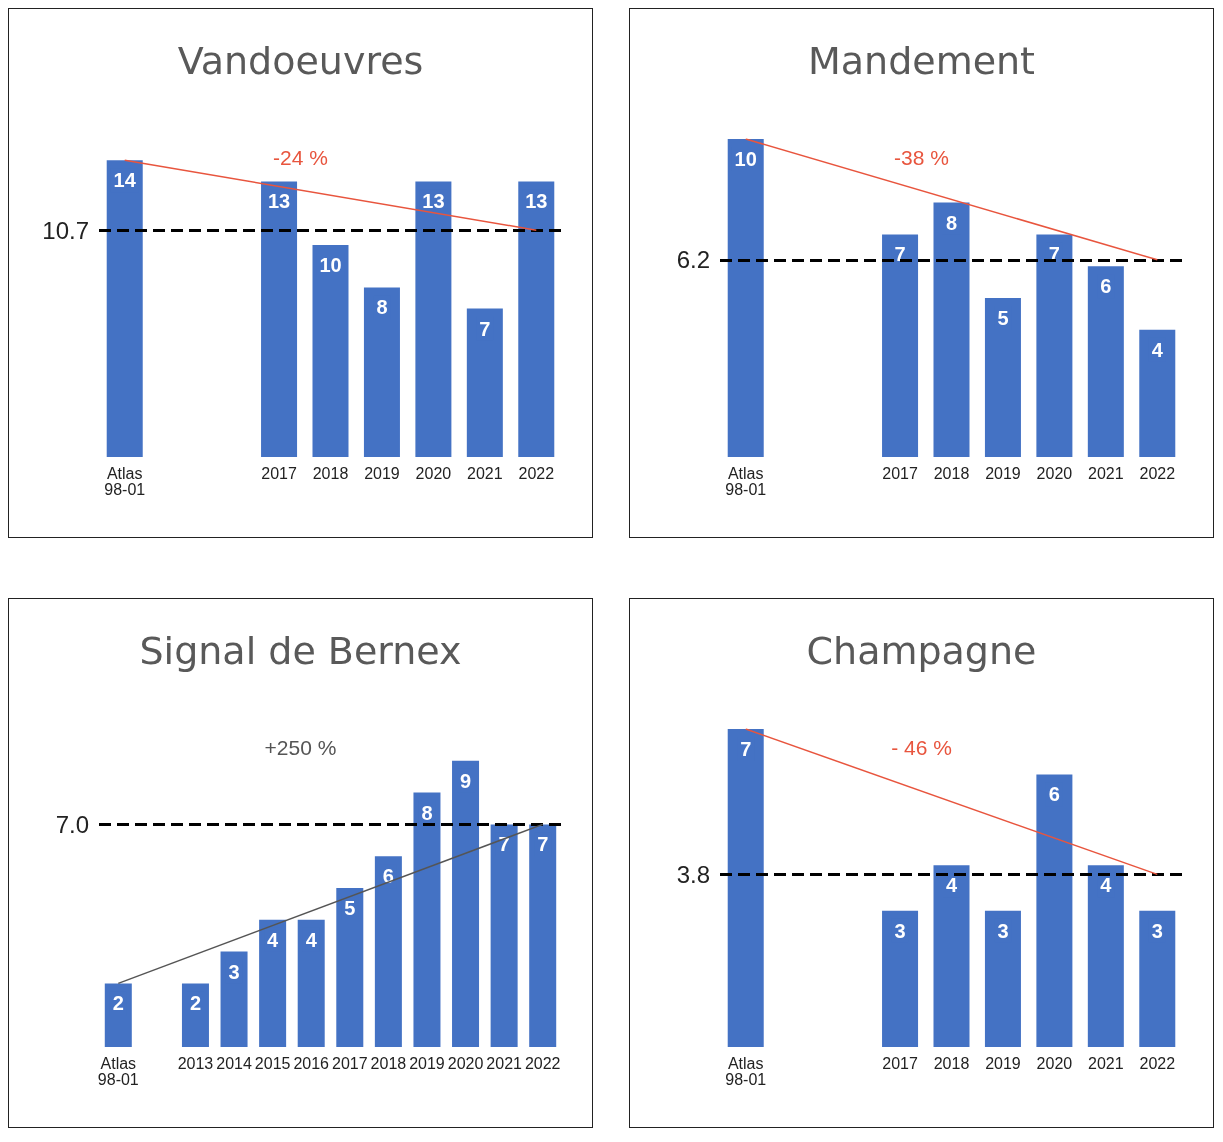  What do you see at coordinates (300, 747) in the screenshot?
I see `text: +250 %` at bounding box center [300, 747].